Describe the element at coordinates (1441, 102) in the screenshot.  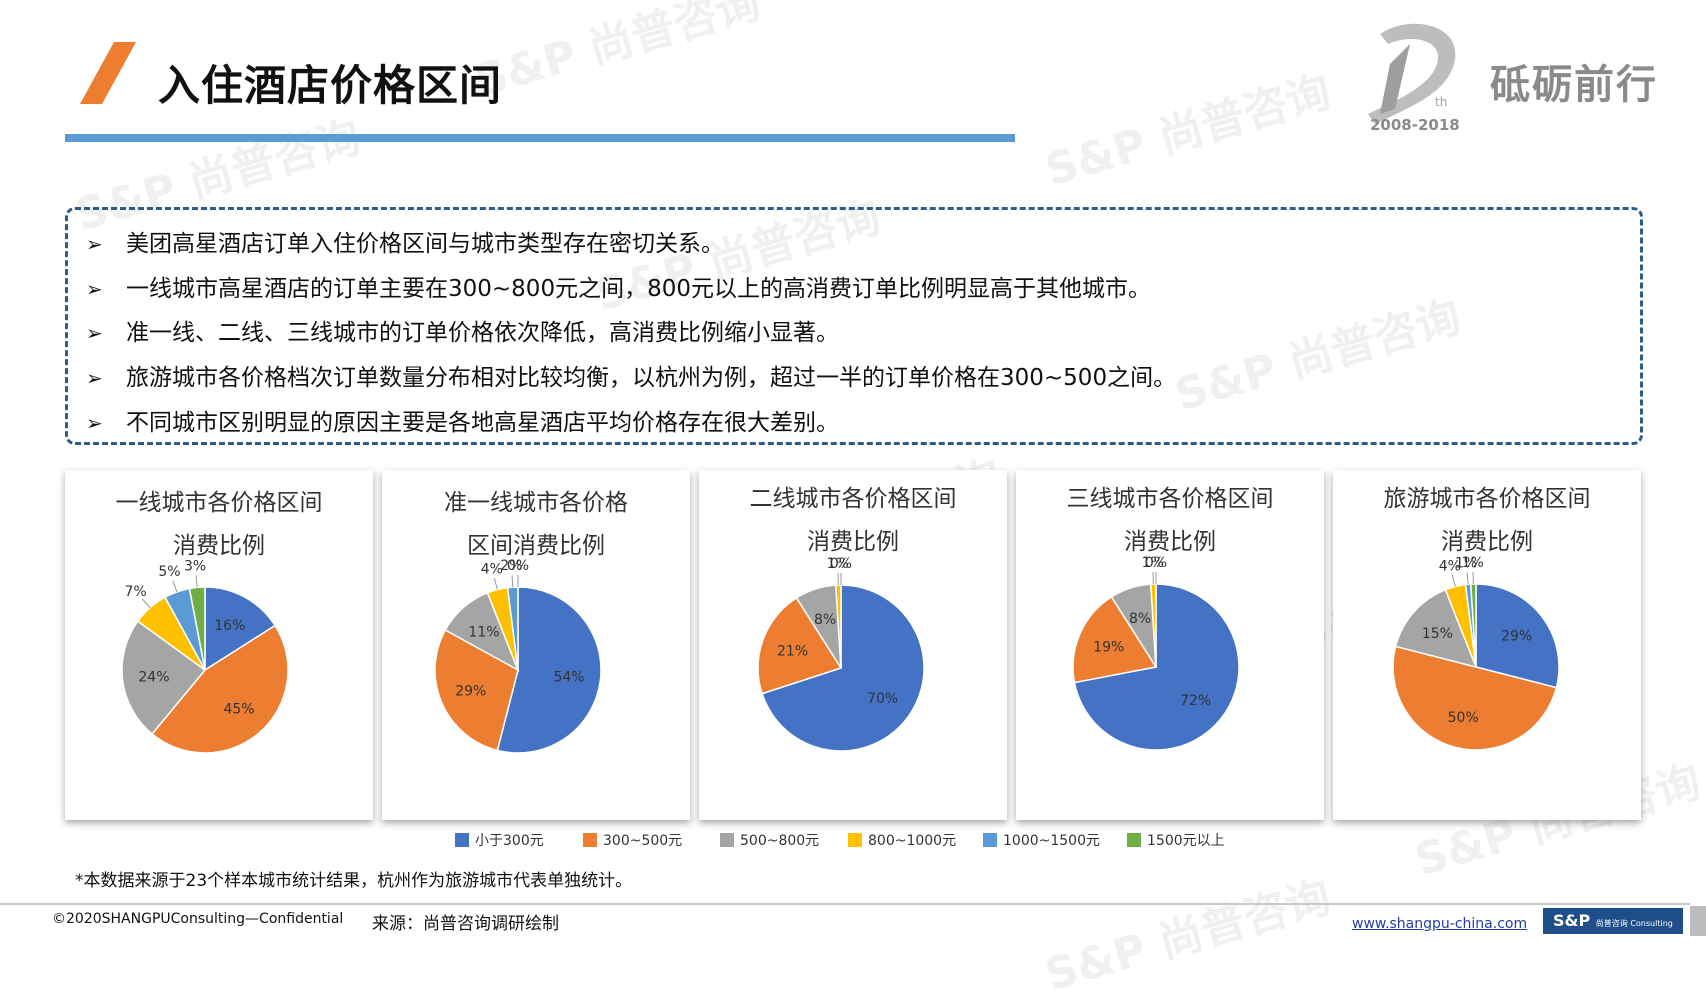
I see `logo-superscript: th` at that location.